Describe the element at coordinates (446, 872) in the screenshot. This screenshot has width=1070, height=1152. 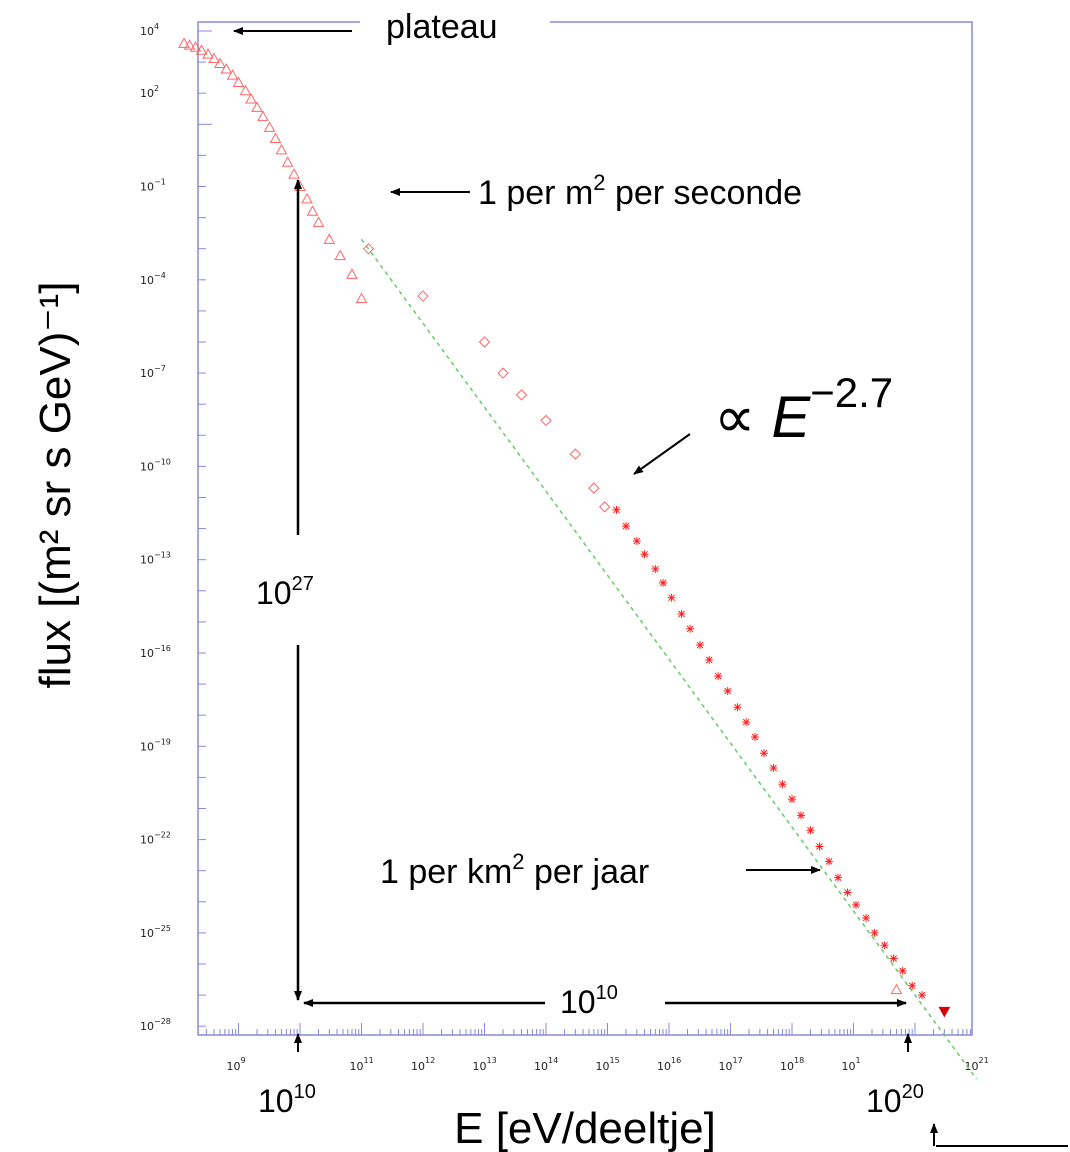
I see `per-km2-prefix: 1 per km` at that location.